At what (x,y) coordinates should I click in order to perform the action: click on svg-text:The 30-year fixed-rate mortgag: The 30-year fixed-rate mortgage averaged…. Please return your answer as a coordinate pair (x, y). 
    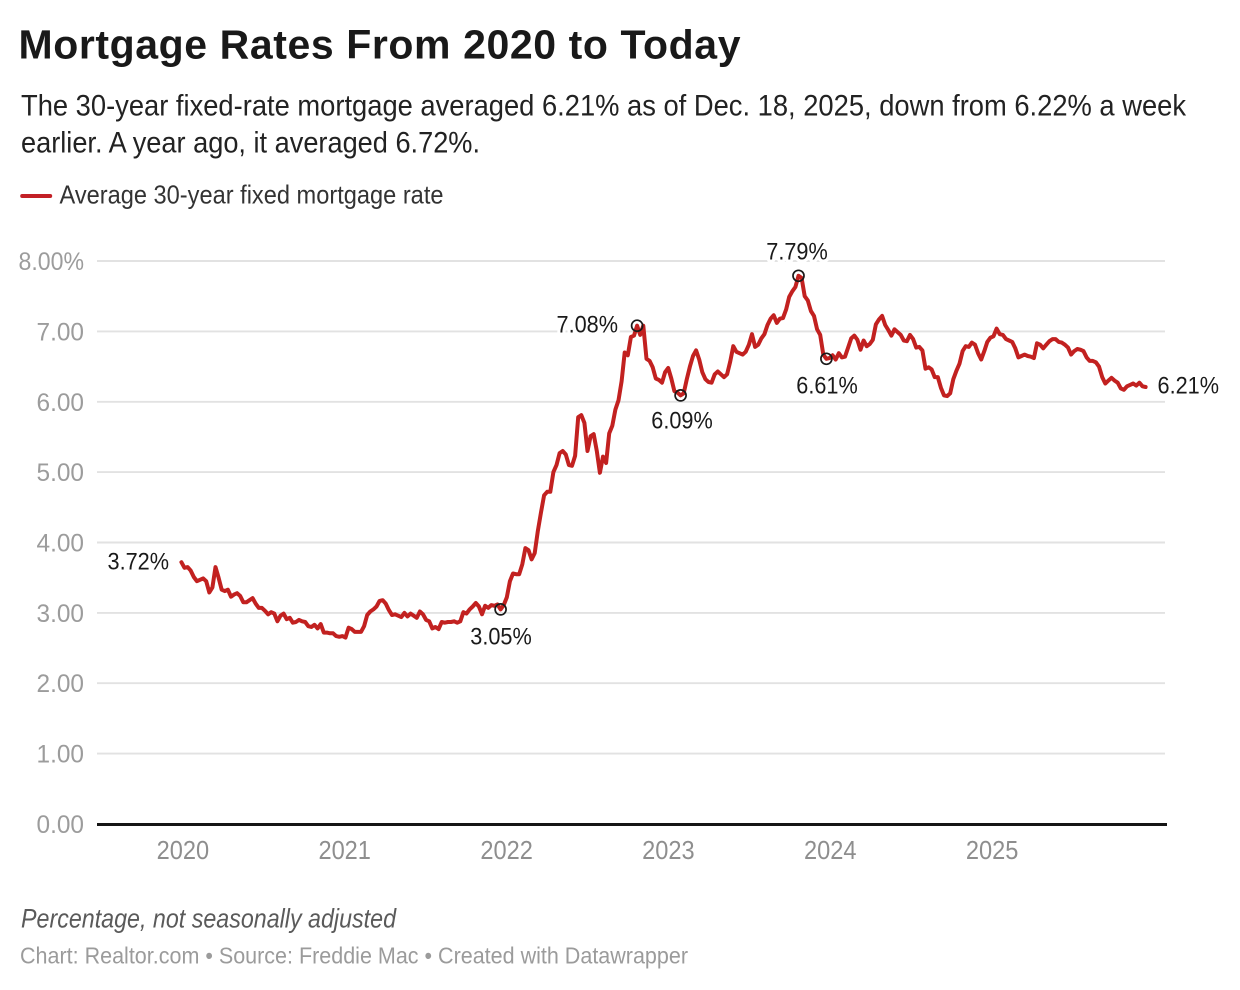
    Looking at the image, I should click on (604, 106).